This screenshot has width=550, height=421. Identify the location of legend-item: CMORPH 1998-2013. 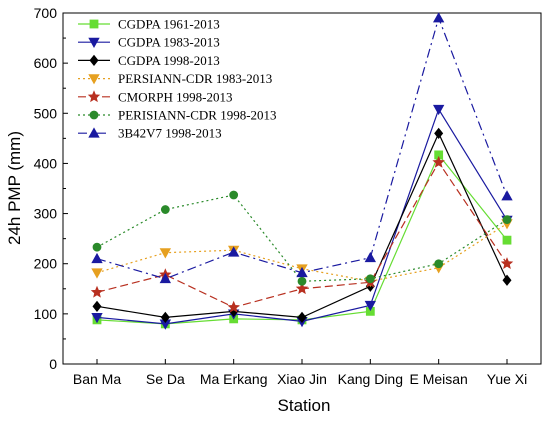
(155, 96).